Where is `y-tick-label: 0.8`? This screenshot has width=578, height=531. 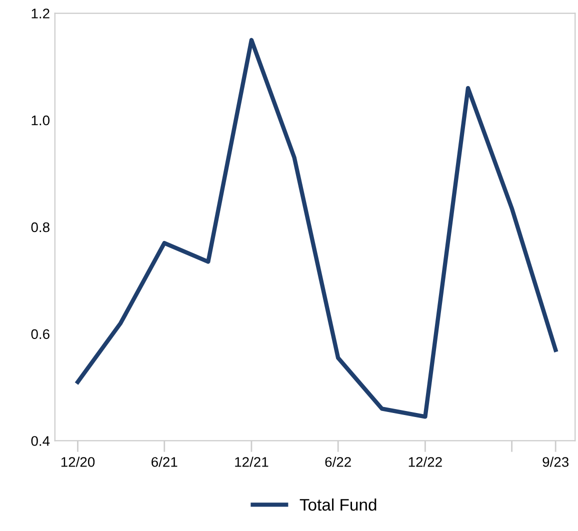
y-tick-label: 0.8 is located at coordinates (40, 227).